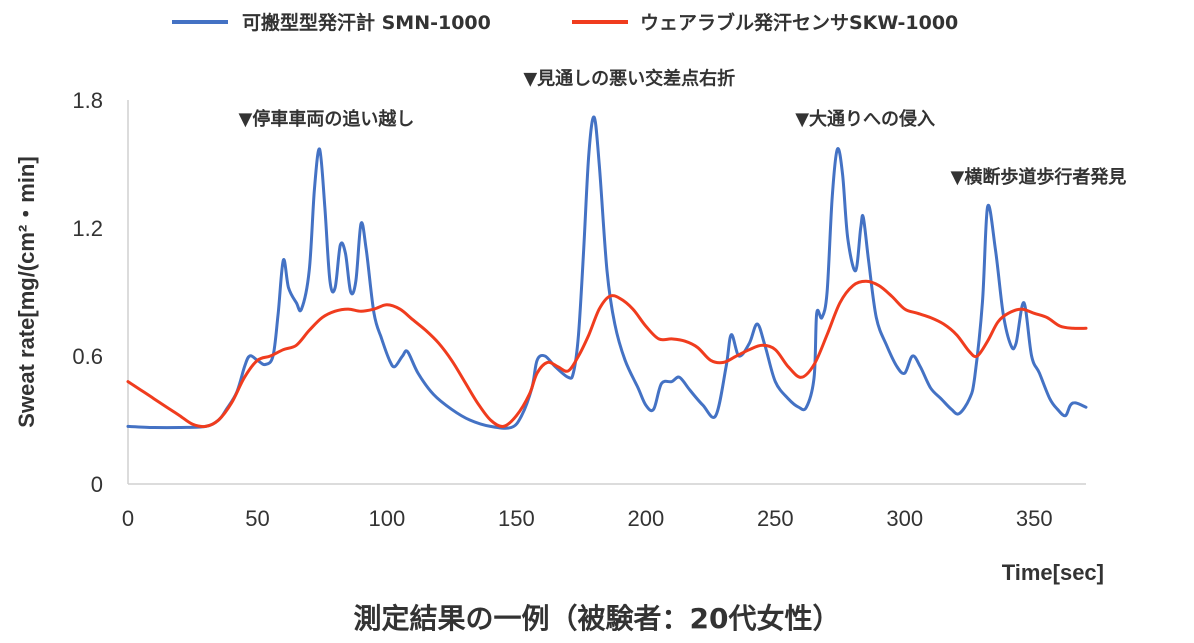 The height and width of the screenshot is (643, 1194). What do you see at coordinates (904, 518) in the screenshot?
I see `x-tick-label: 300` at bounding box center [904, 518].